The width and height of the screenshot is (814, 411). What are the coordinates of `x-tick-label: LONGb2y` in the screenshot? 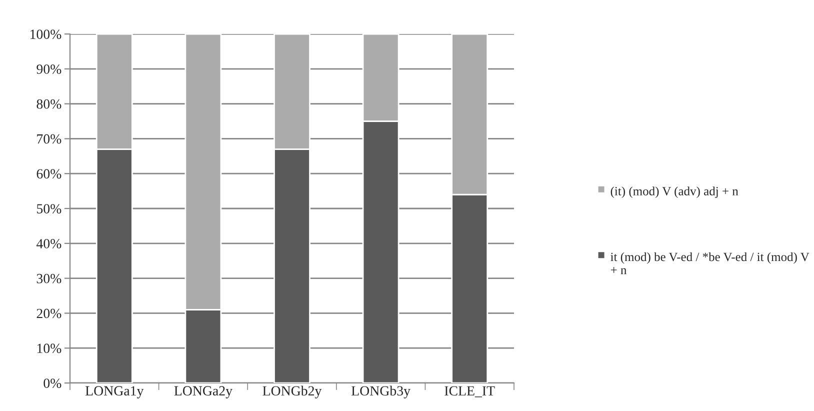 It's located at (292, 392).